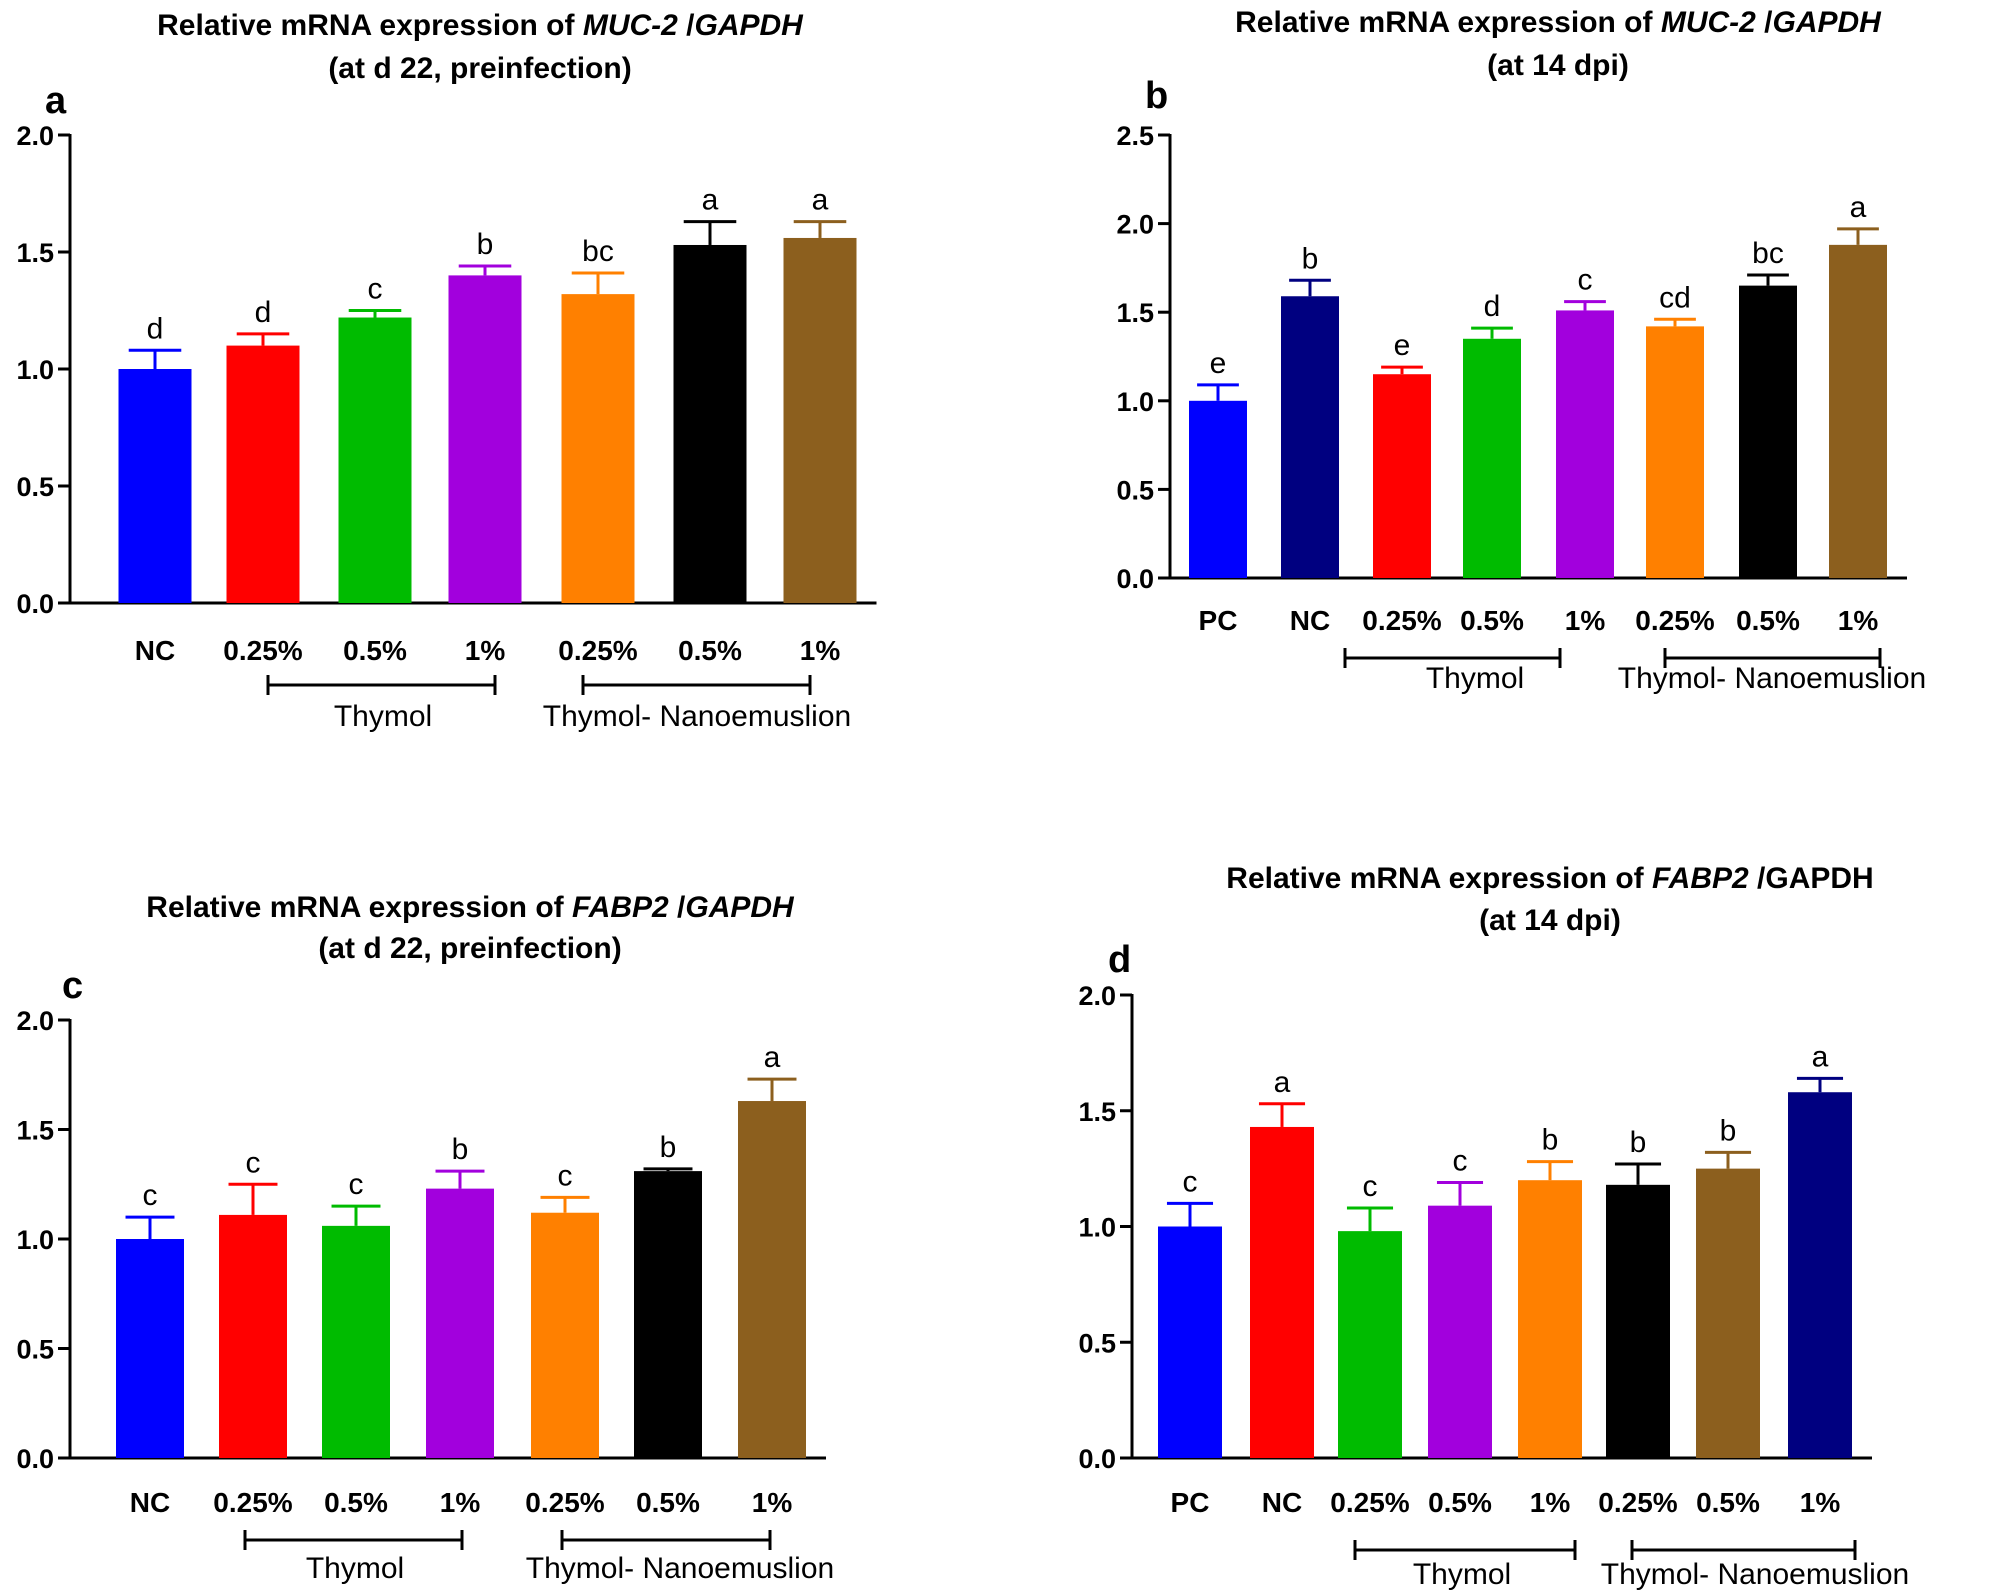 This screenshot has height=1596, width=2007. I want to click on chart-title-line2: (at 14 dpi), so click(1550, 920).